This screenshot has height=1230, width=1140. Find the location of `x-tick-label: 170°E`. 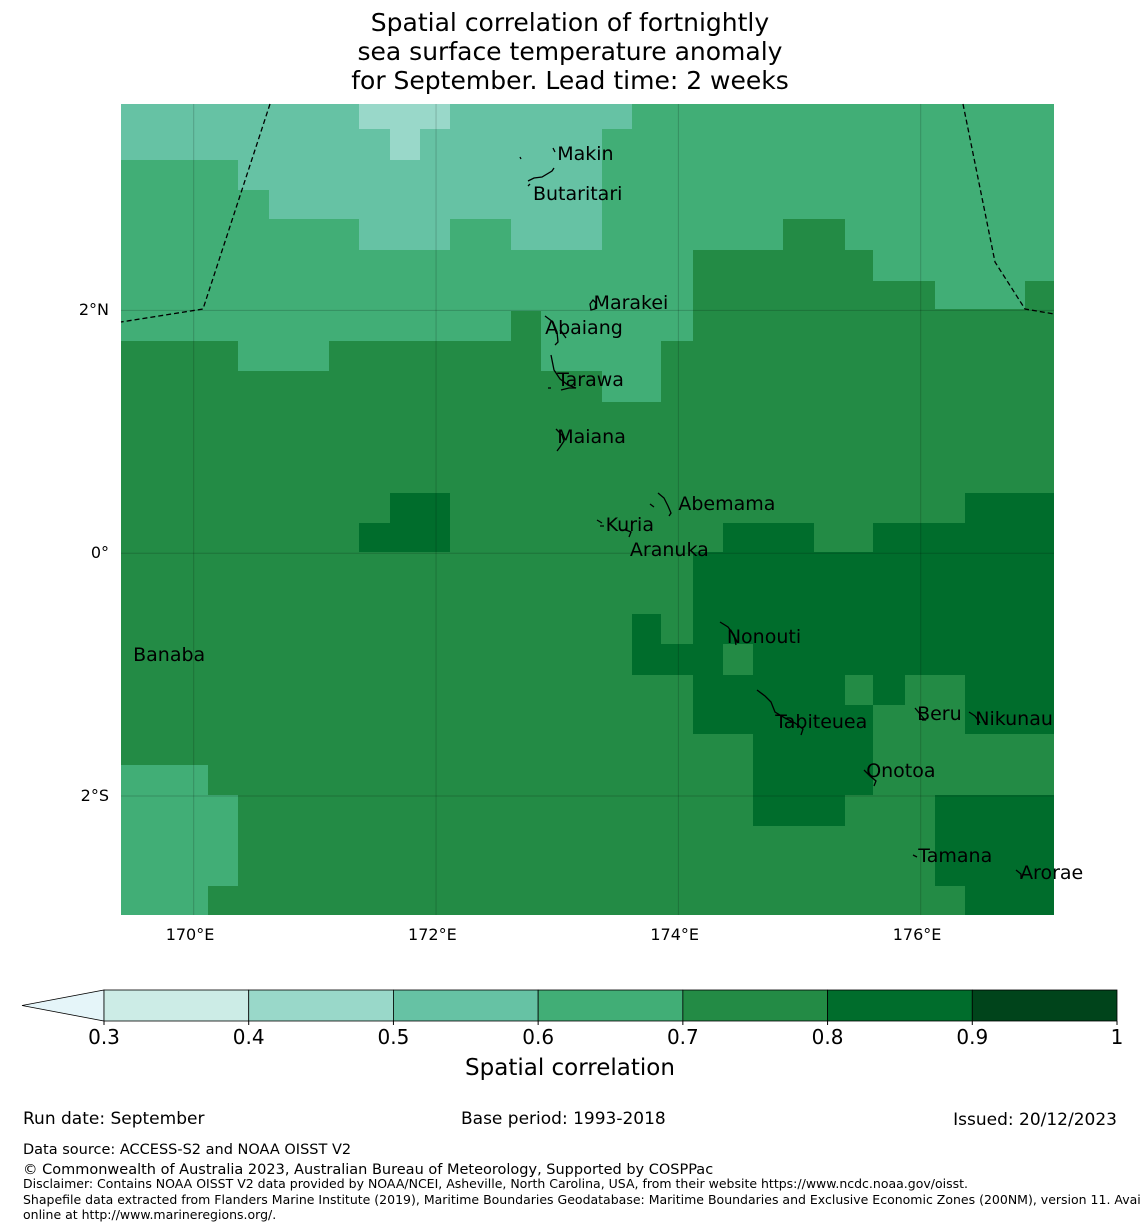

x-tick-label: 170°E is located at coordinates (190, 934).